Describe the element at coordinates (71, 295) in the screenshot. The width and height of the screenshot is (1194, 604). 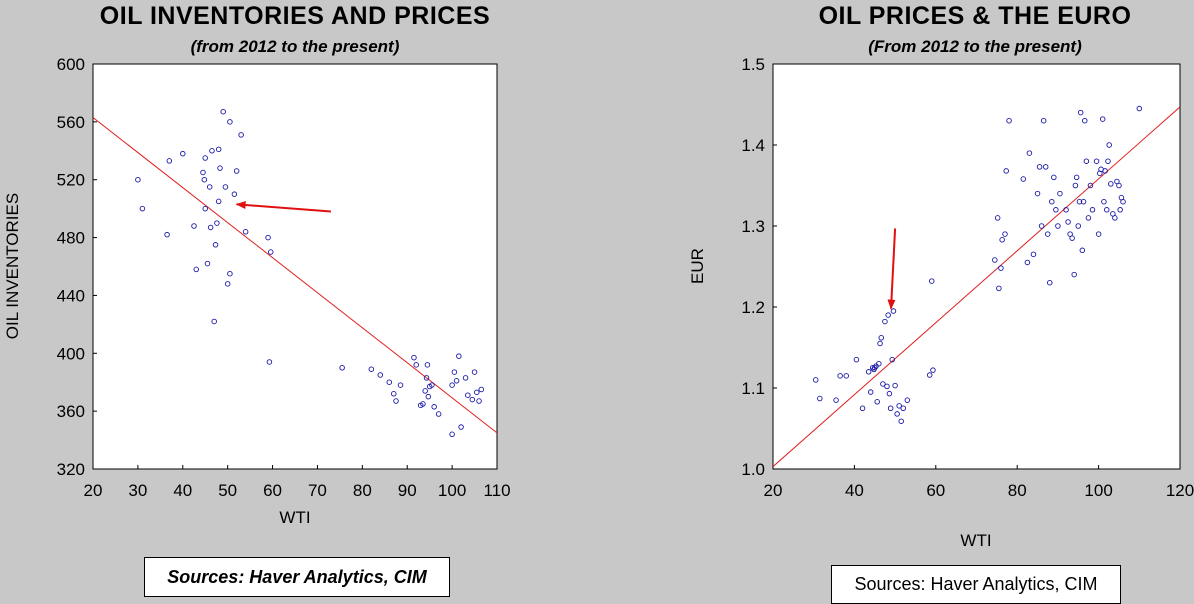
I see `left-y-tick-label: 440` at that location.